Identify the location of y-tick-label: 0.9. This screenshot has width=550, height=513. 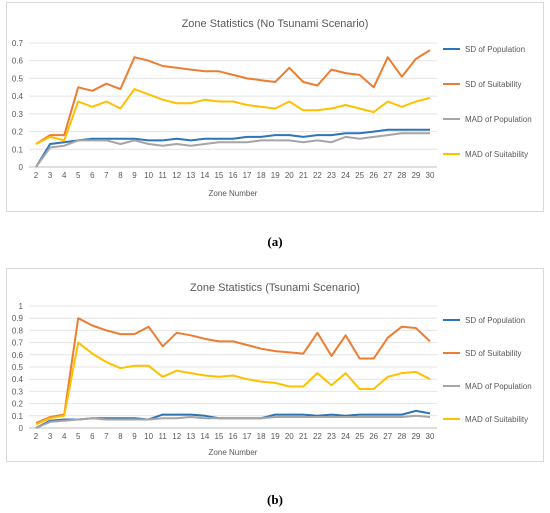
(18, 318).